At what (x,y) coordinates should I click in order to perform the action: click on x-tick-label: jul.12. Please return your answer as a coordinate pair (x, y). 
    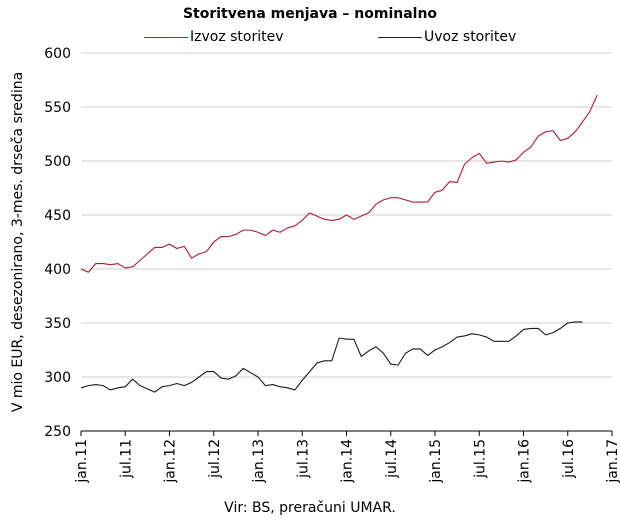
    Looking at the image, I should click on (215, 459).